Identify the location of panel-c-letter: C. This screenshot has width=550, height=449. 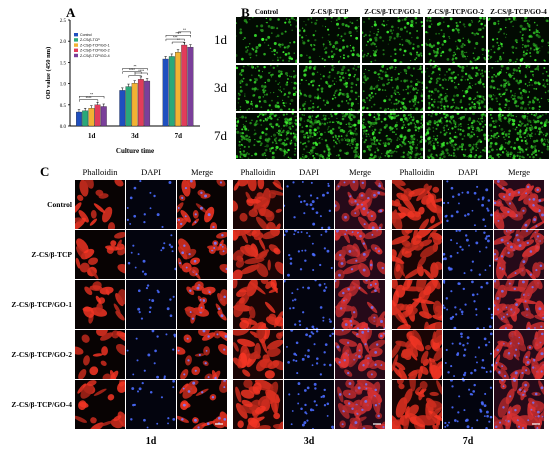
(45, 171).